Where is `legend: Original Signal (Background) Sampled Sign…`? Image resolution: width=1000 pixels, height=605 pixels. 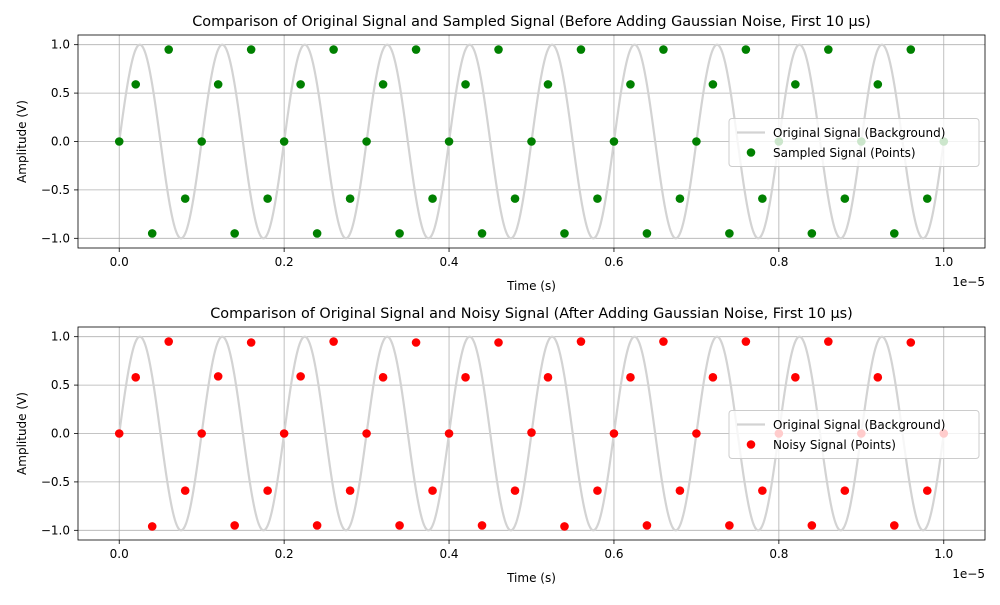
legend: Original Signal (Background) Sampled Sign… is located at coordinates (854, 142).